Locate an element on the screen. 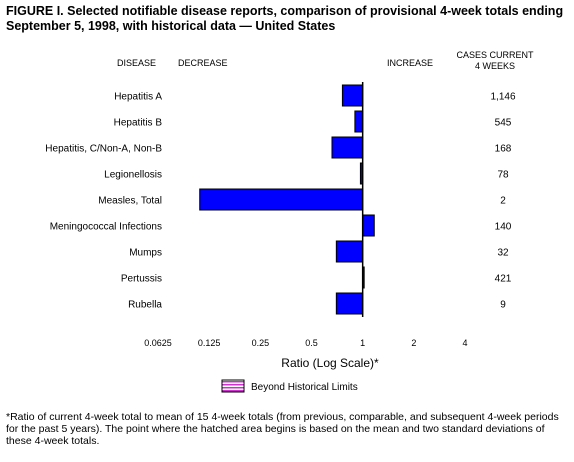 The image size is (574, 462). header-disease: DISEASE is located at coordinates (136, 63).